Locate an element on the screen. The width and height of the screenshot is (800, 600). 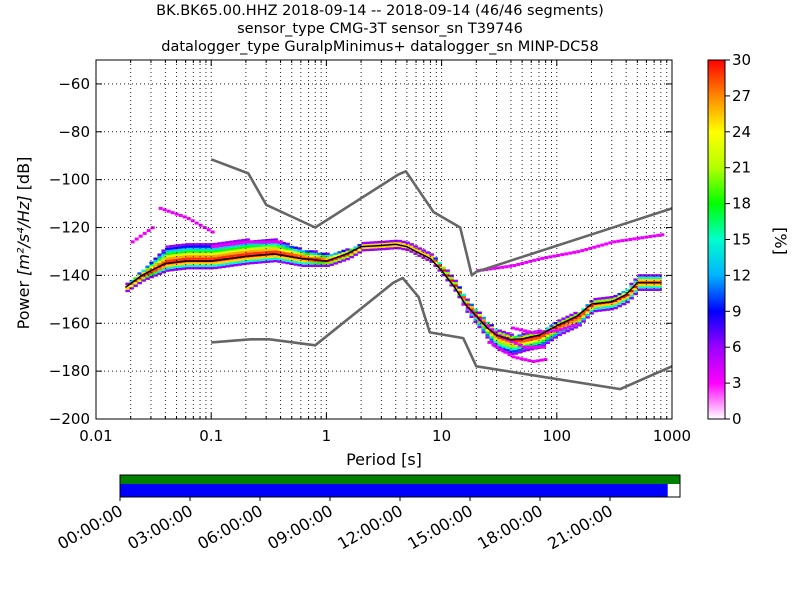
y-axis-label-prefix: Power is located at coordinates (23, 302).